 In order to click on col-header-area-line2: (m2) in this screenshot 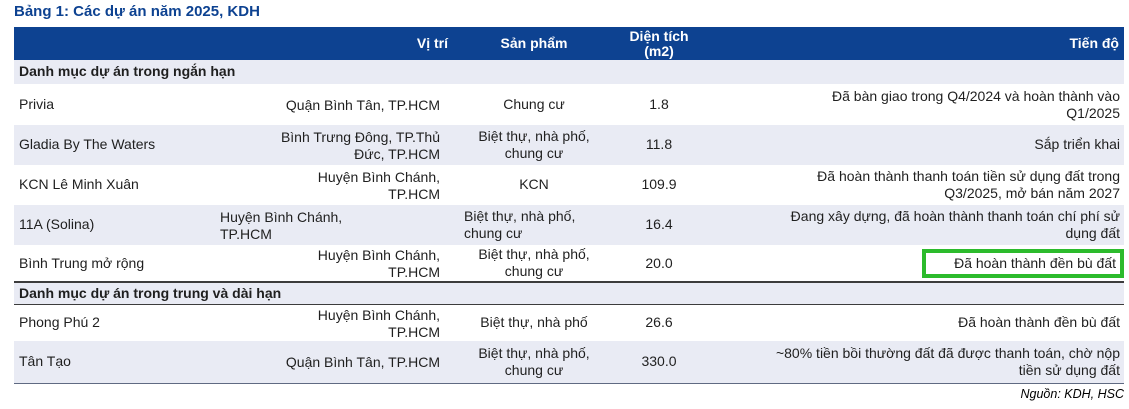, I will do `click(659, 50)`.